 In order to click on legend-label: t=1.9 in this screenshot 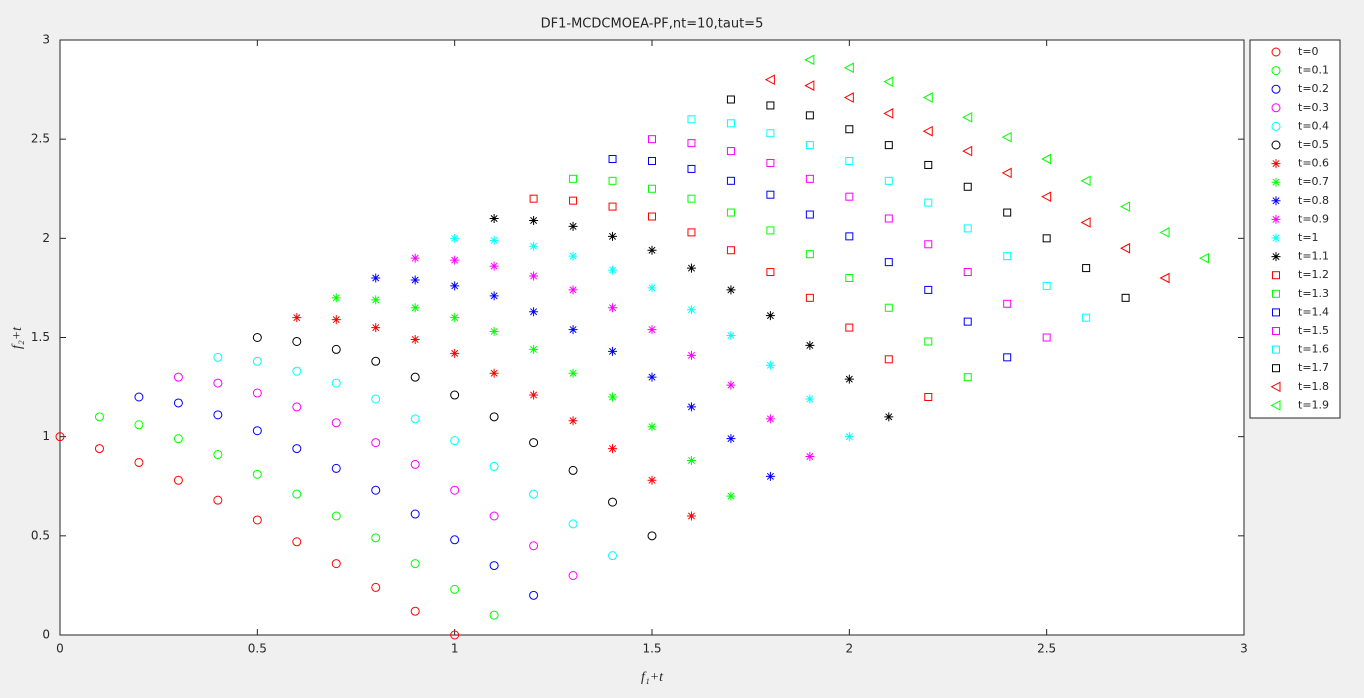, I will do `click(1313, 404)`.